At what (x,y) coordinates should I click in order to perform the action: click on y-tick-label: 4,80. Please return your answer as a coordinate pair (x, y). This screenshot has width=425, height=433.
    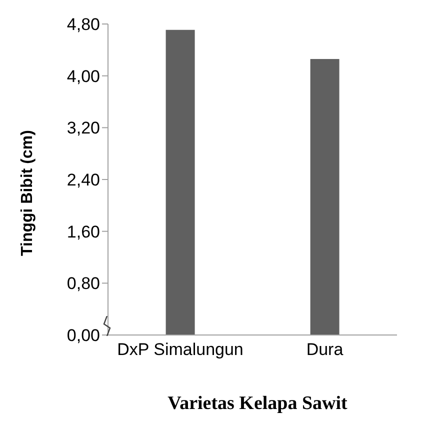
    Looking at the image, I should click on (83, 24).